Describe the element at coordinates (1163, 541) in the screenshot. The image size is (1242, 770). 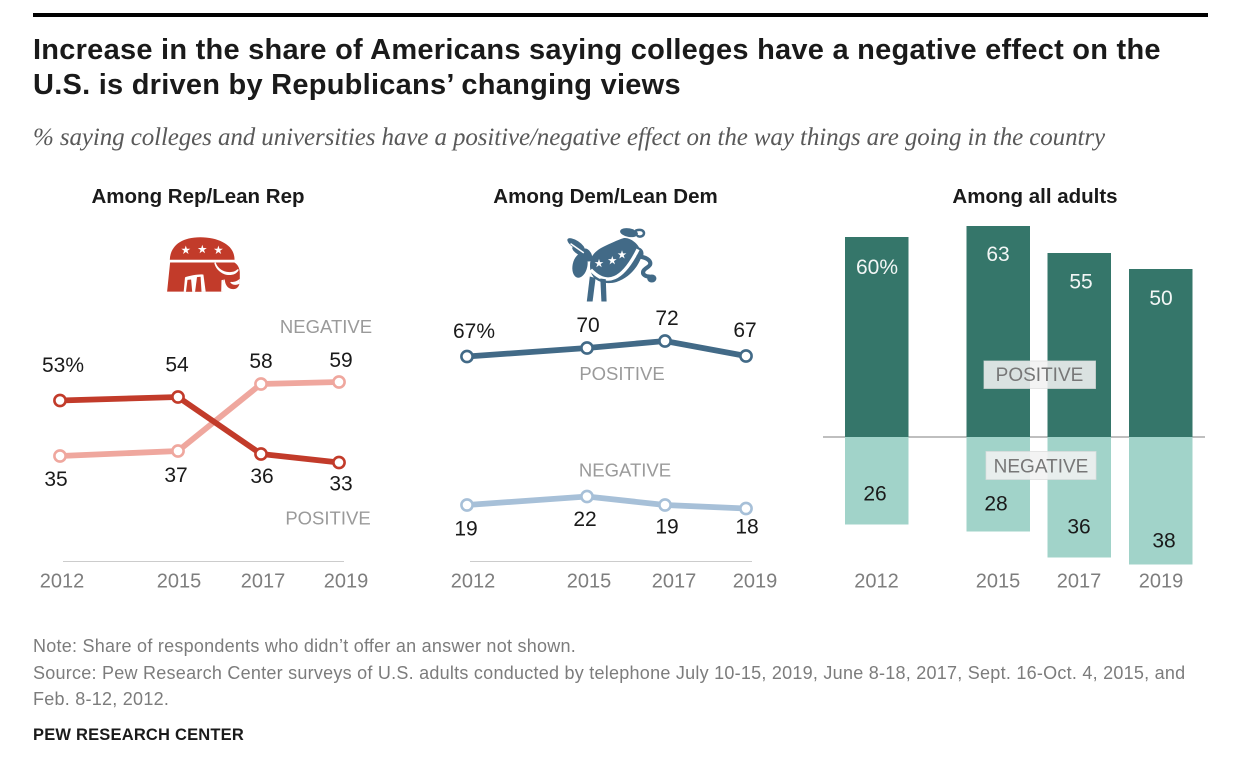
I see `svg-text: 38` at that location.